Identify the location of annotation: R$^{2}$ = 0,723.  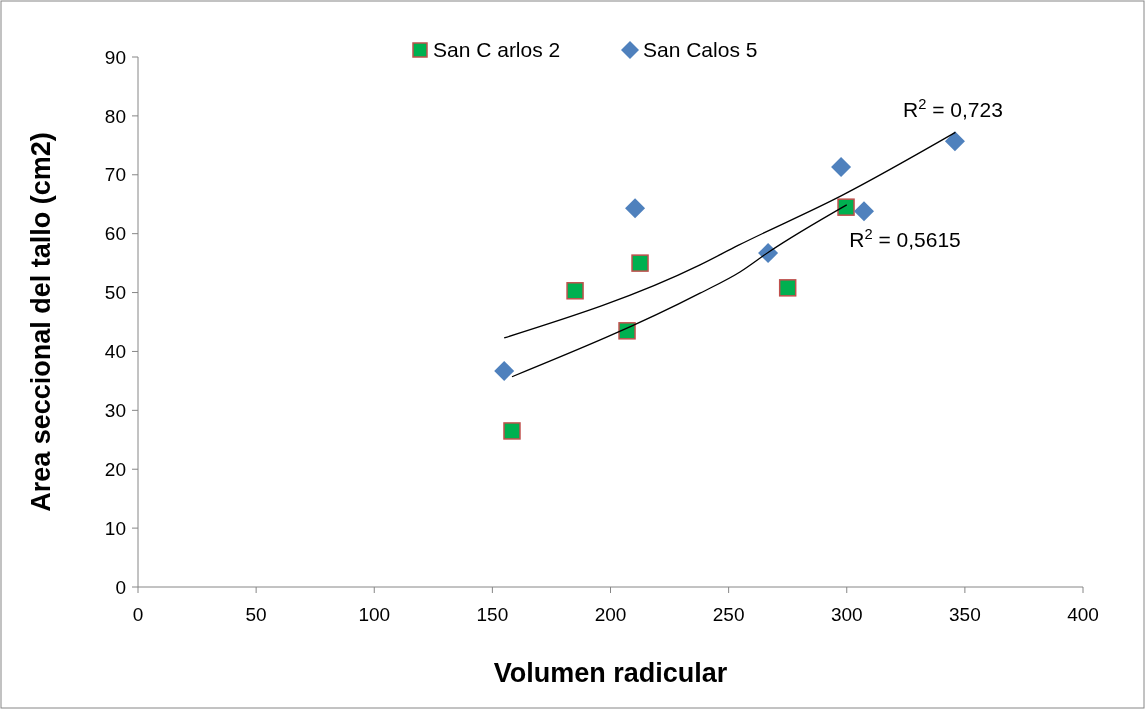
(953, 109).